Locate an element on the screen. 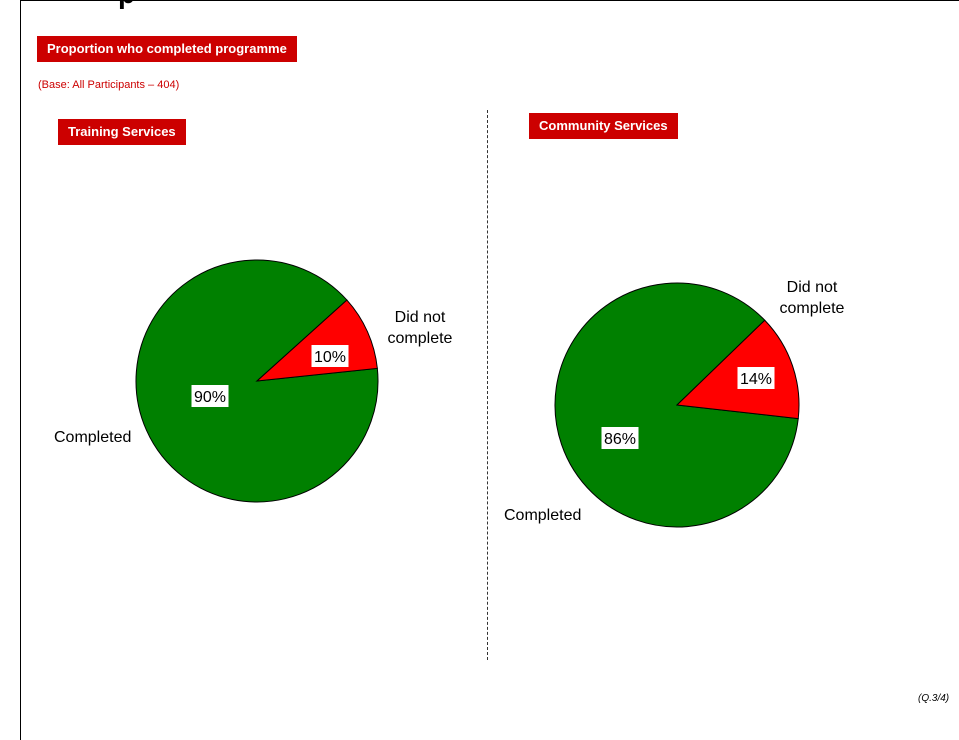 This screenshot has height=740, width=959. chart-title-community: Community Services is located at coordinates (603, 126).